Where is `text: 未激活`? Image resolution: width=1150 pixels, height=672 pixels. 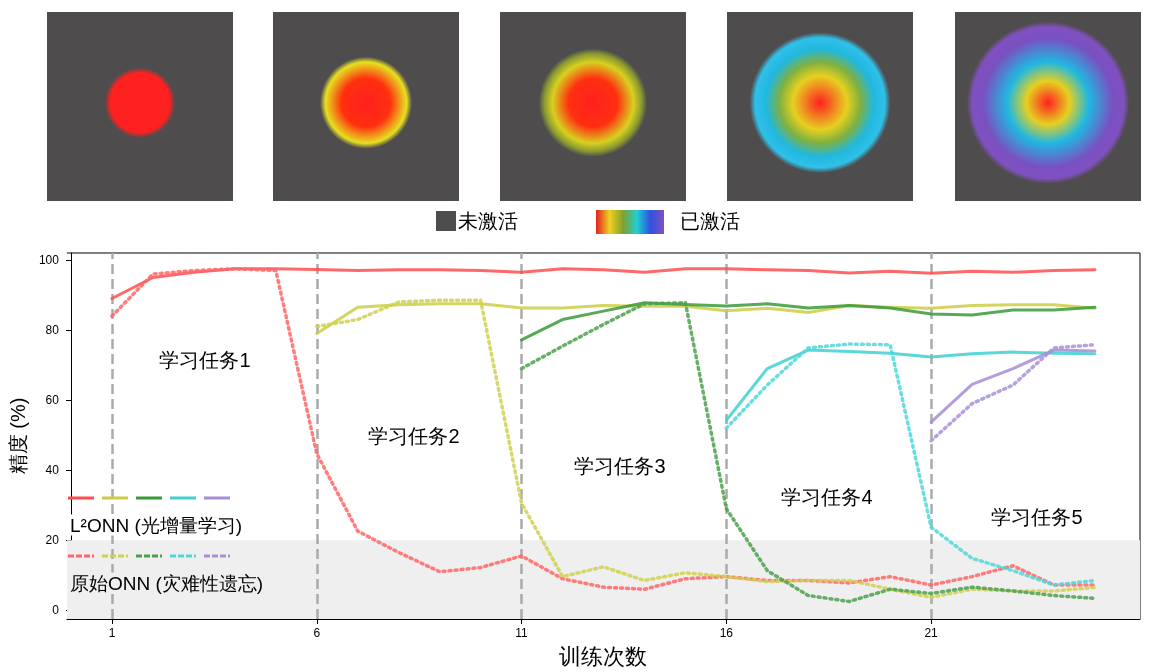
text: 未激活 is located at coordinates (488, 221).